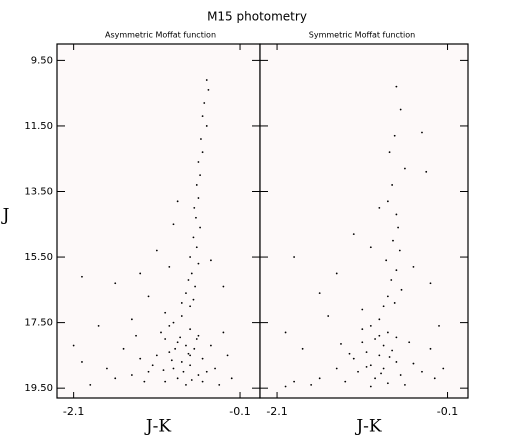  What do you see at coordinates (5, 216) in the screenshot?
I see `y-axis-label: J` at bounding box center [5, 216].